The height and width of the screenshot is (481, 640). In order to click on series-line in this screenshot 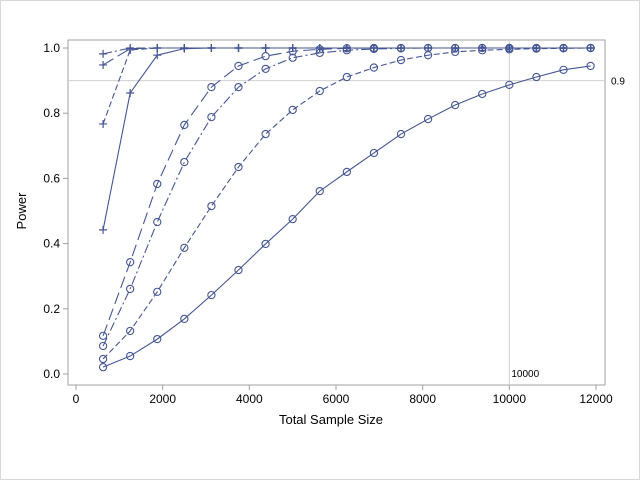, I will do `click(346, 86)`.